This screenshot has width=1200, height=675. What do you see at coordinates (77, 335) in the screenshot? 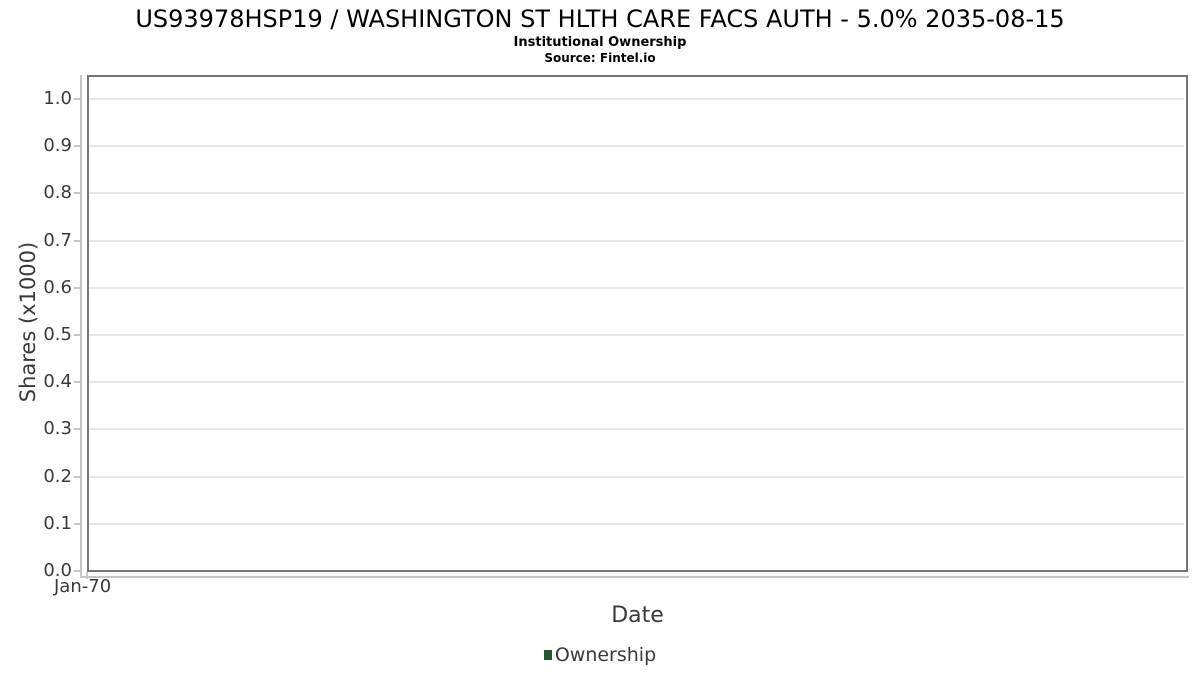
I see `y-tick-mark-0.5` at bounding box center [77, 335].